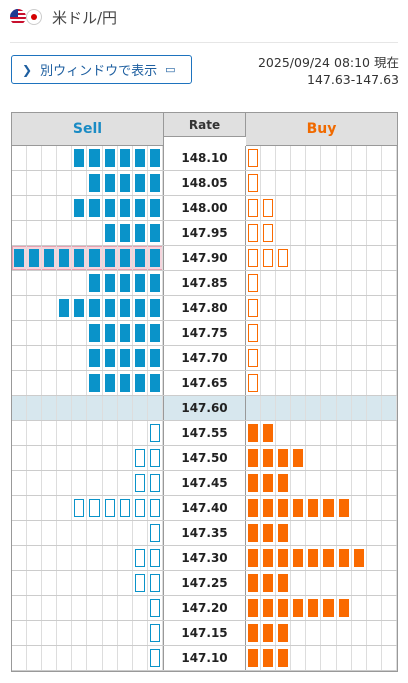 The width and height of the screenshot is (408, 683). What do you see at coordinates (205, 233) in the screenshot?
I see `rate-value: 147.95` at bounding box center [205, 233].